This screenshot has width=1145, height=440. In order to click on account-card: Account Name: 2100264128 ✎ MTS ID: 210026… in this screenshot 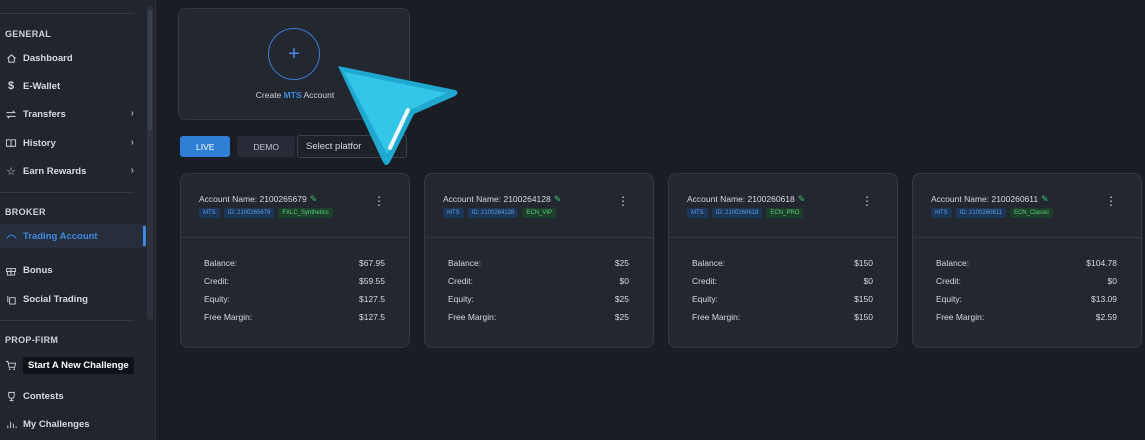, I will do `click(539, 260)`.